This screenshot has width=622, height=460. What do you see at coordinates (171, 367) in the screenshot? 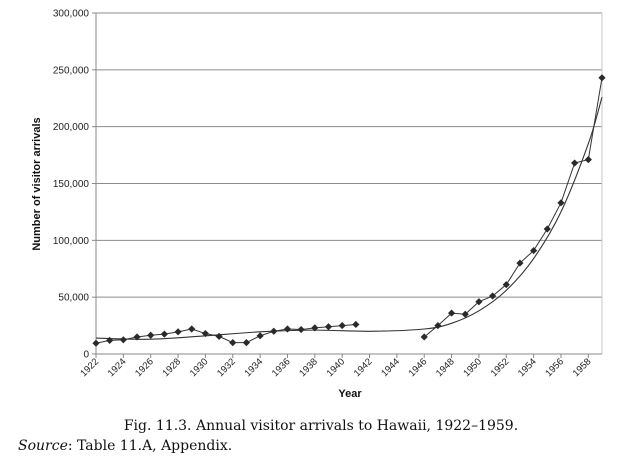
I see `x-tick-label: 1928` at bounding box center [171, 367].